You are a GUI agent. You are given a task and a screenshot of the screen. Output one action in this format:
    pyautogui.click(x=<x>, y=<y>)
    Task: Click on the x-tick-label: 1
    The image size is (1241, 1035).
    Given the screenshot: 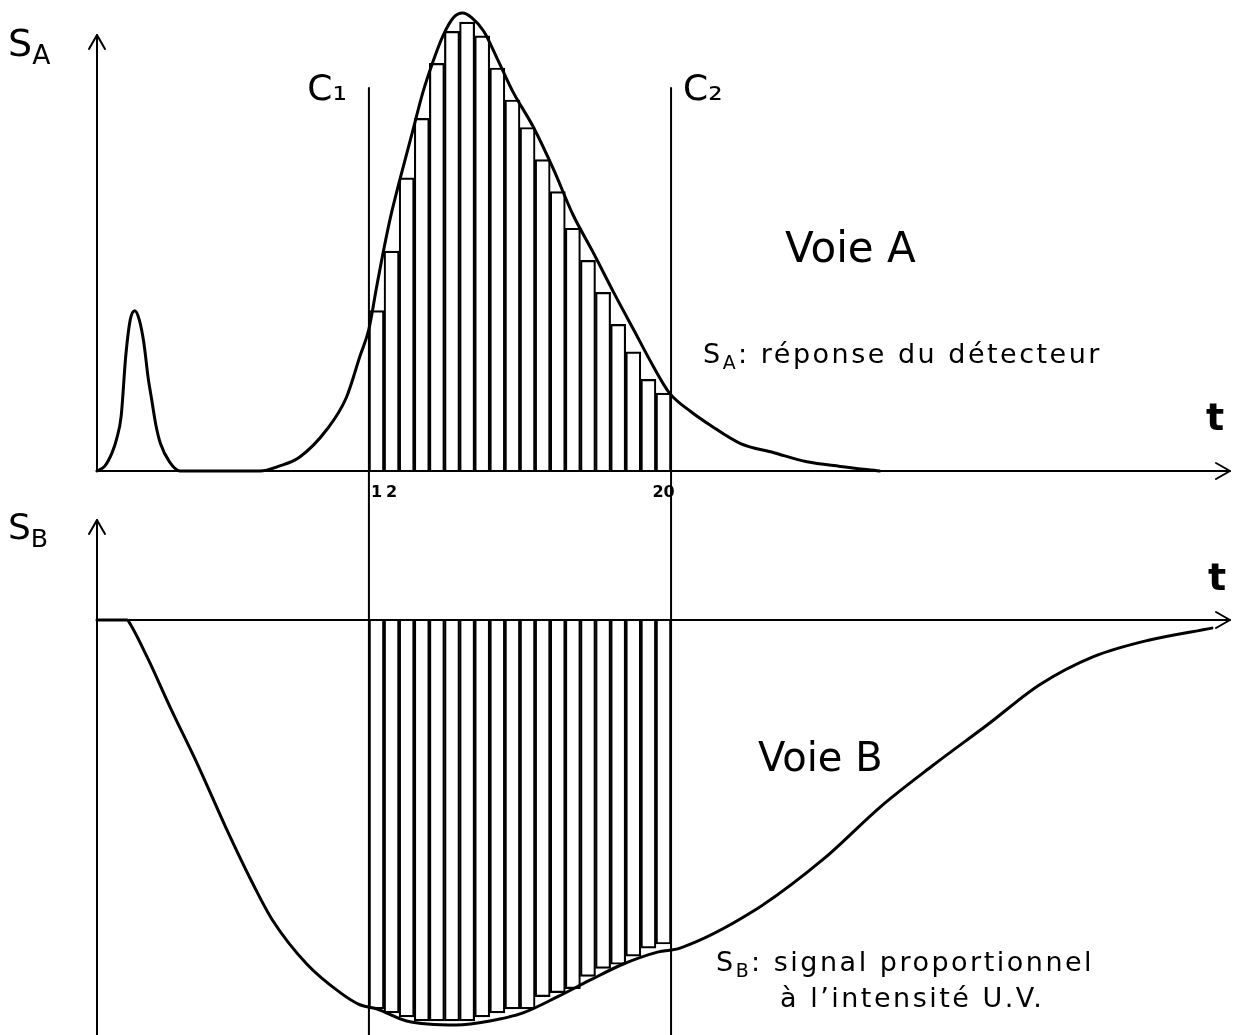 What is the action you would take?
    pyautogui.click(x=376, y=491)
    